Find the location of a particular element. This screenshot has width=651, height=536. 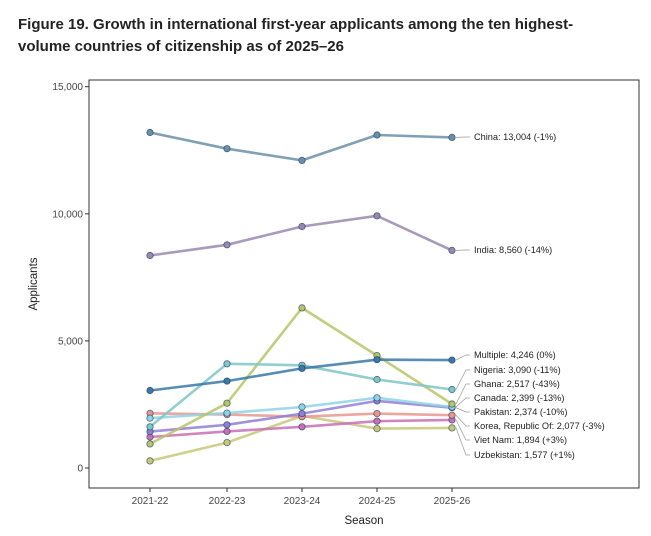

label-leader-pakistan is located at coordinates (462, 410).